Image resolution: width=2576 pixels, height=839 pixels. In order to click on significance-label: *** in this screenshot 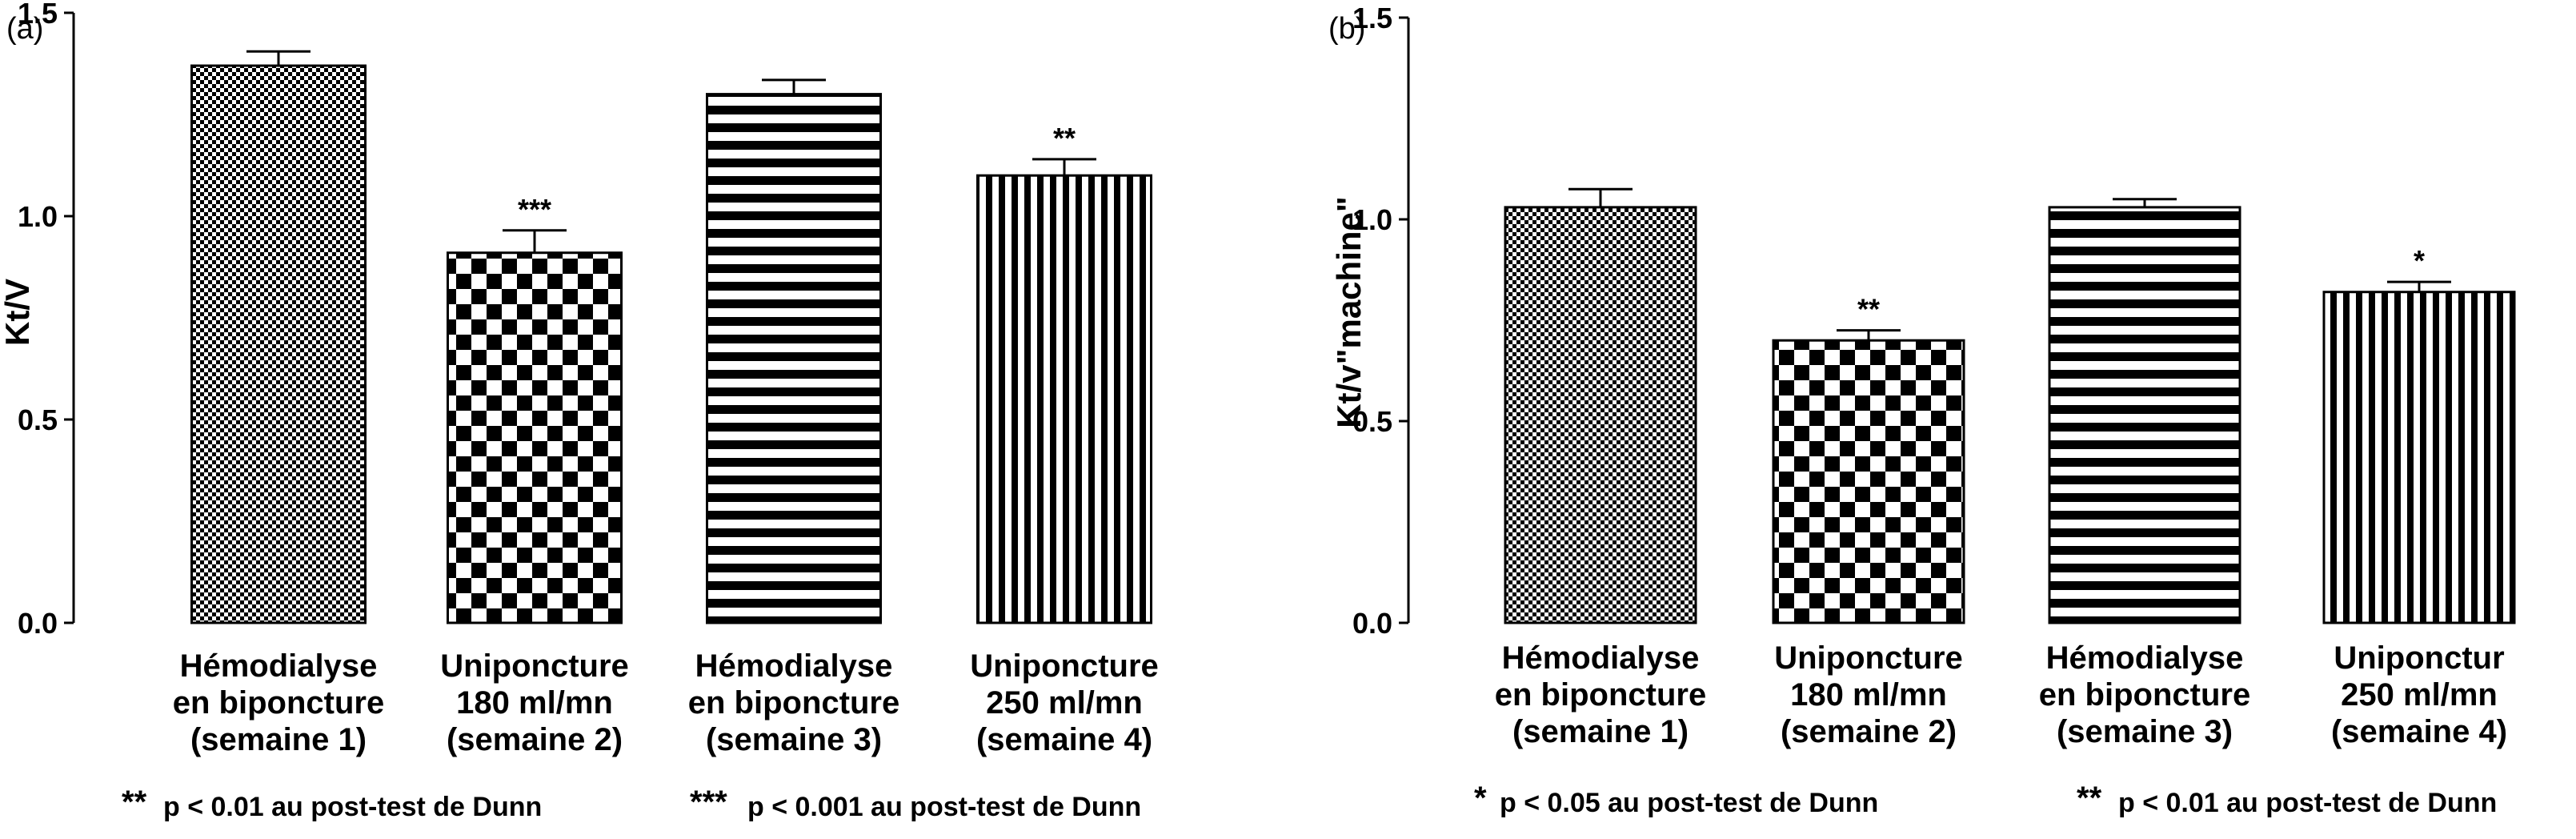, I will do `click(534, 209)`.